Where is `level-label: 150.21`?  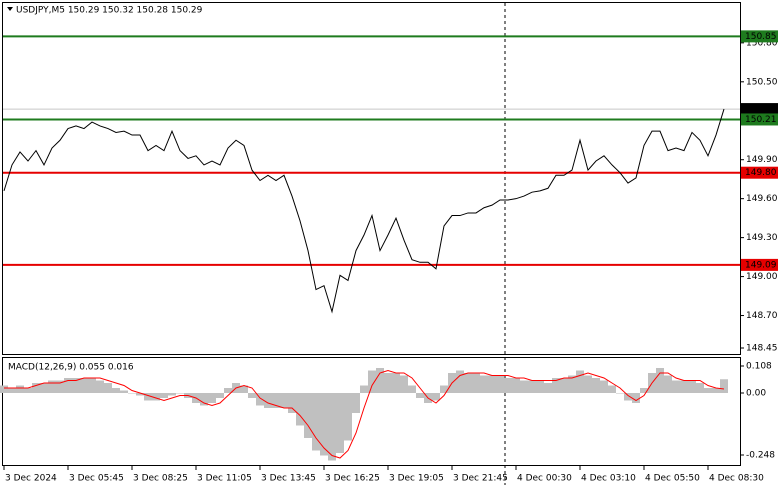
level-label: 150.21 is located at coordinates (761, 120).